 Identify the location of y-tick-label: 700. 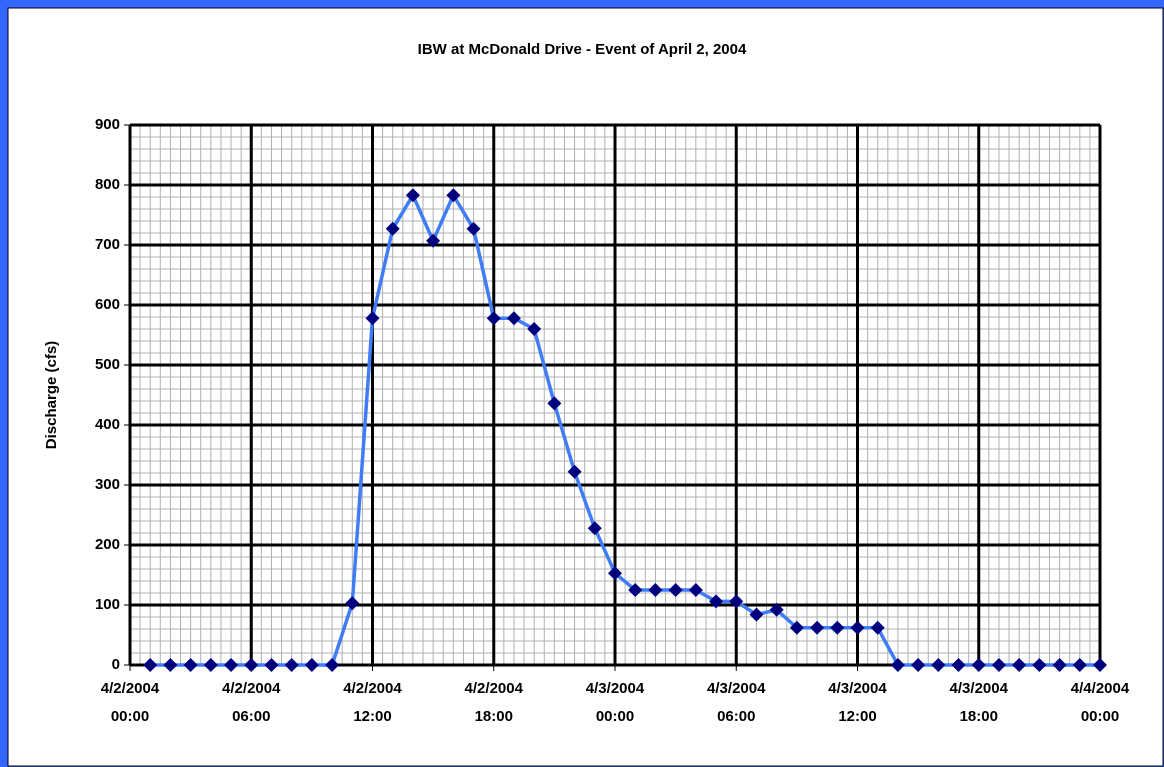
(107, 244).